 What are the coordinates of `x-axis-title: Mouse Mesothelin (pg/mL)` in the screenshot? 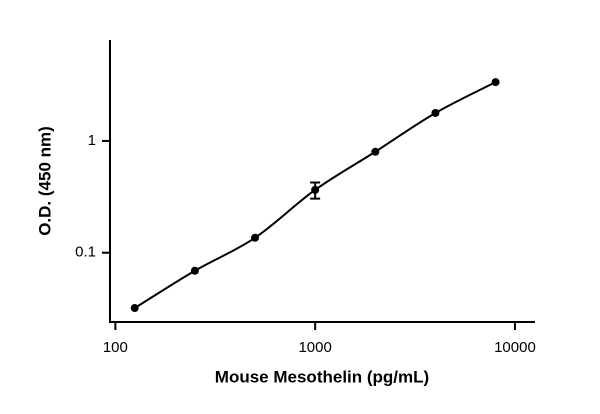 It's located at (322, 376).